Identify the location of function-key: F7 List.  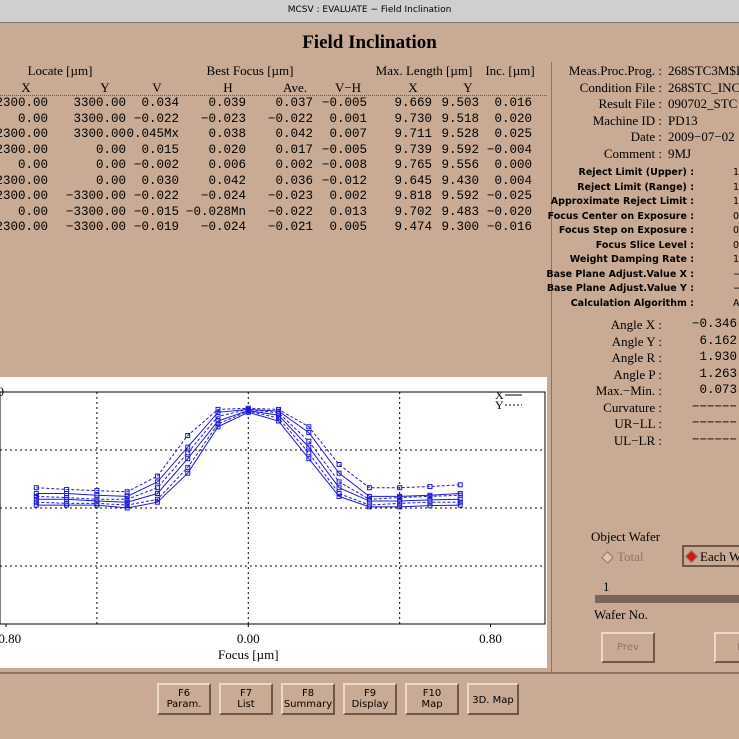
(246, 699).